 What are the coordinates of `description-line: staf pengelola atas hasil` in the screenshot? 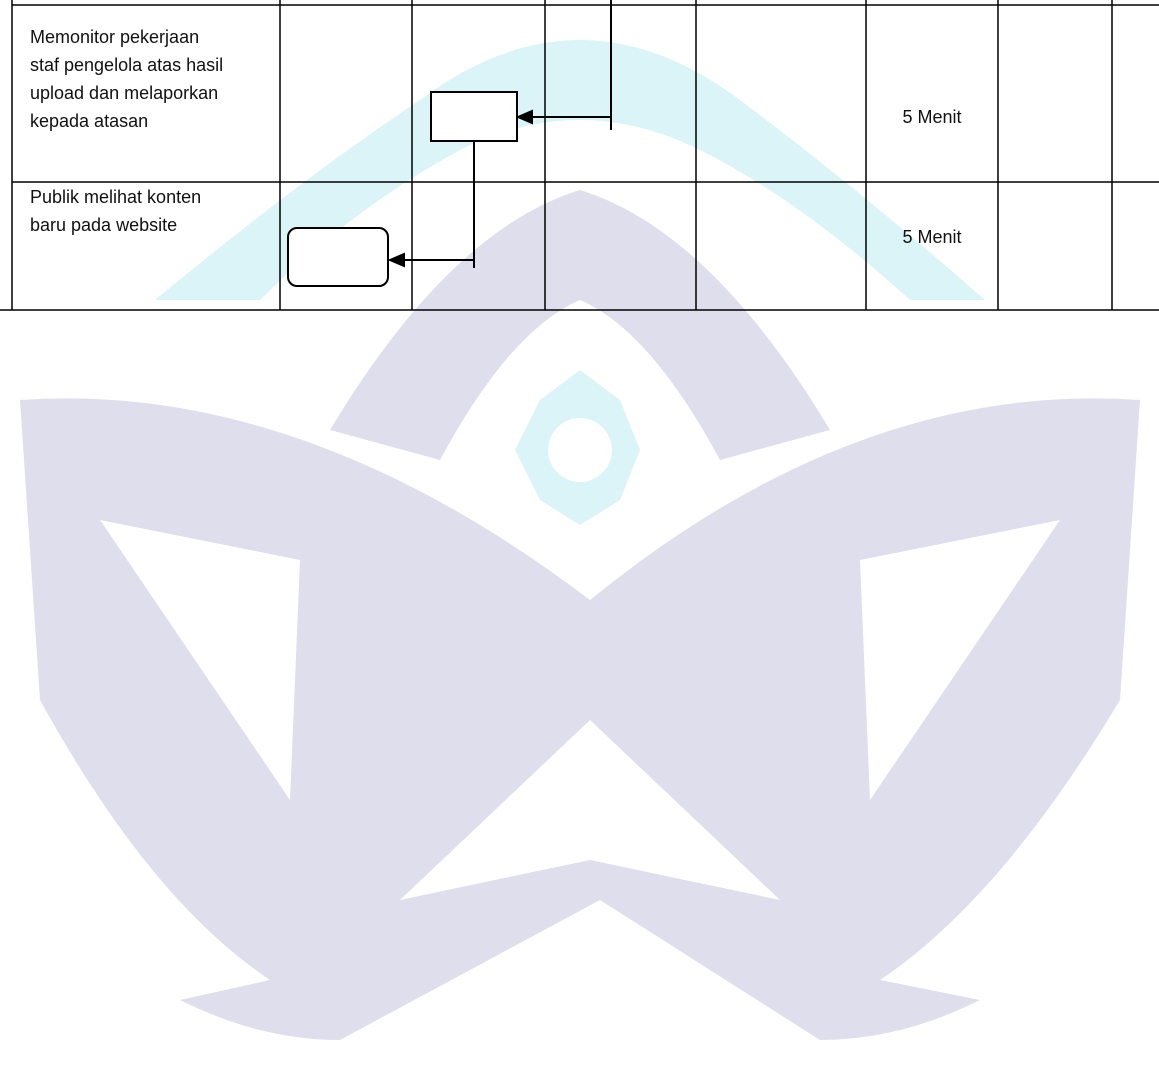 It's located at (126, 65).